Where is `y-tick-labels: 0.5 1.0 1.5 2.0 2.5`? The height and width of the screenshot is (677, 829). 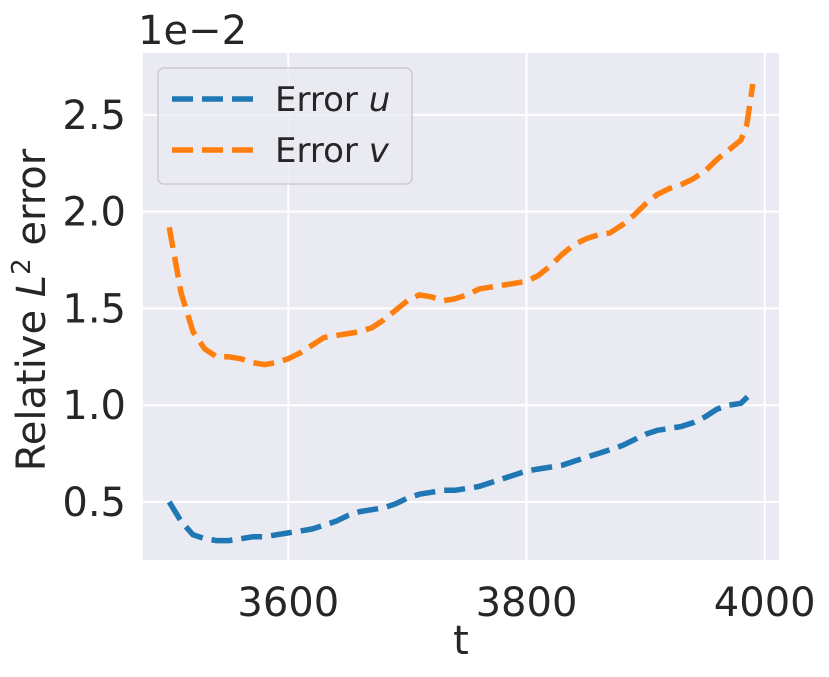 y-tick-labels: 0.5 1.0 1.5 2.0 2.5 is located at coordinates (94, 309).